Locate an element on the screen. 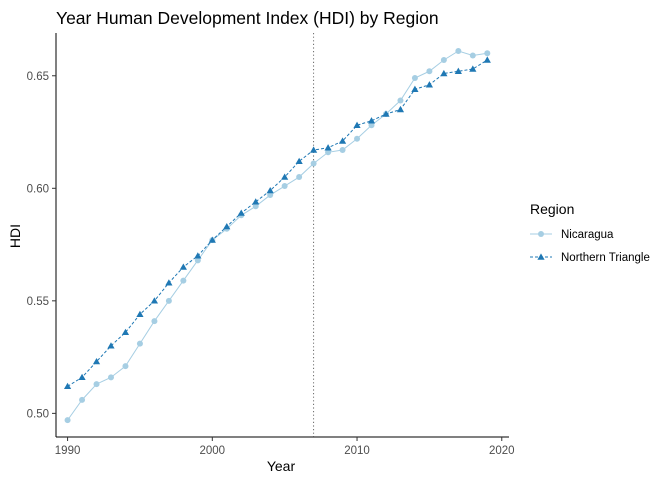 This screenshot has width=672, height=485. y-tick-label: 0.65 is located at coordinates (38, 77).